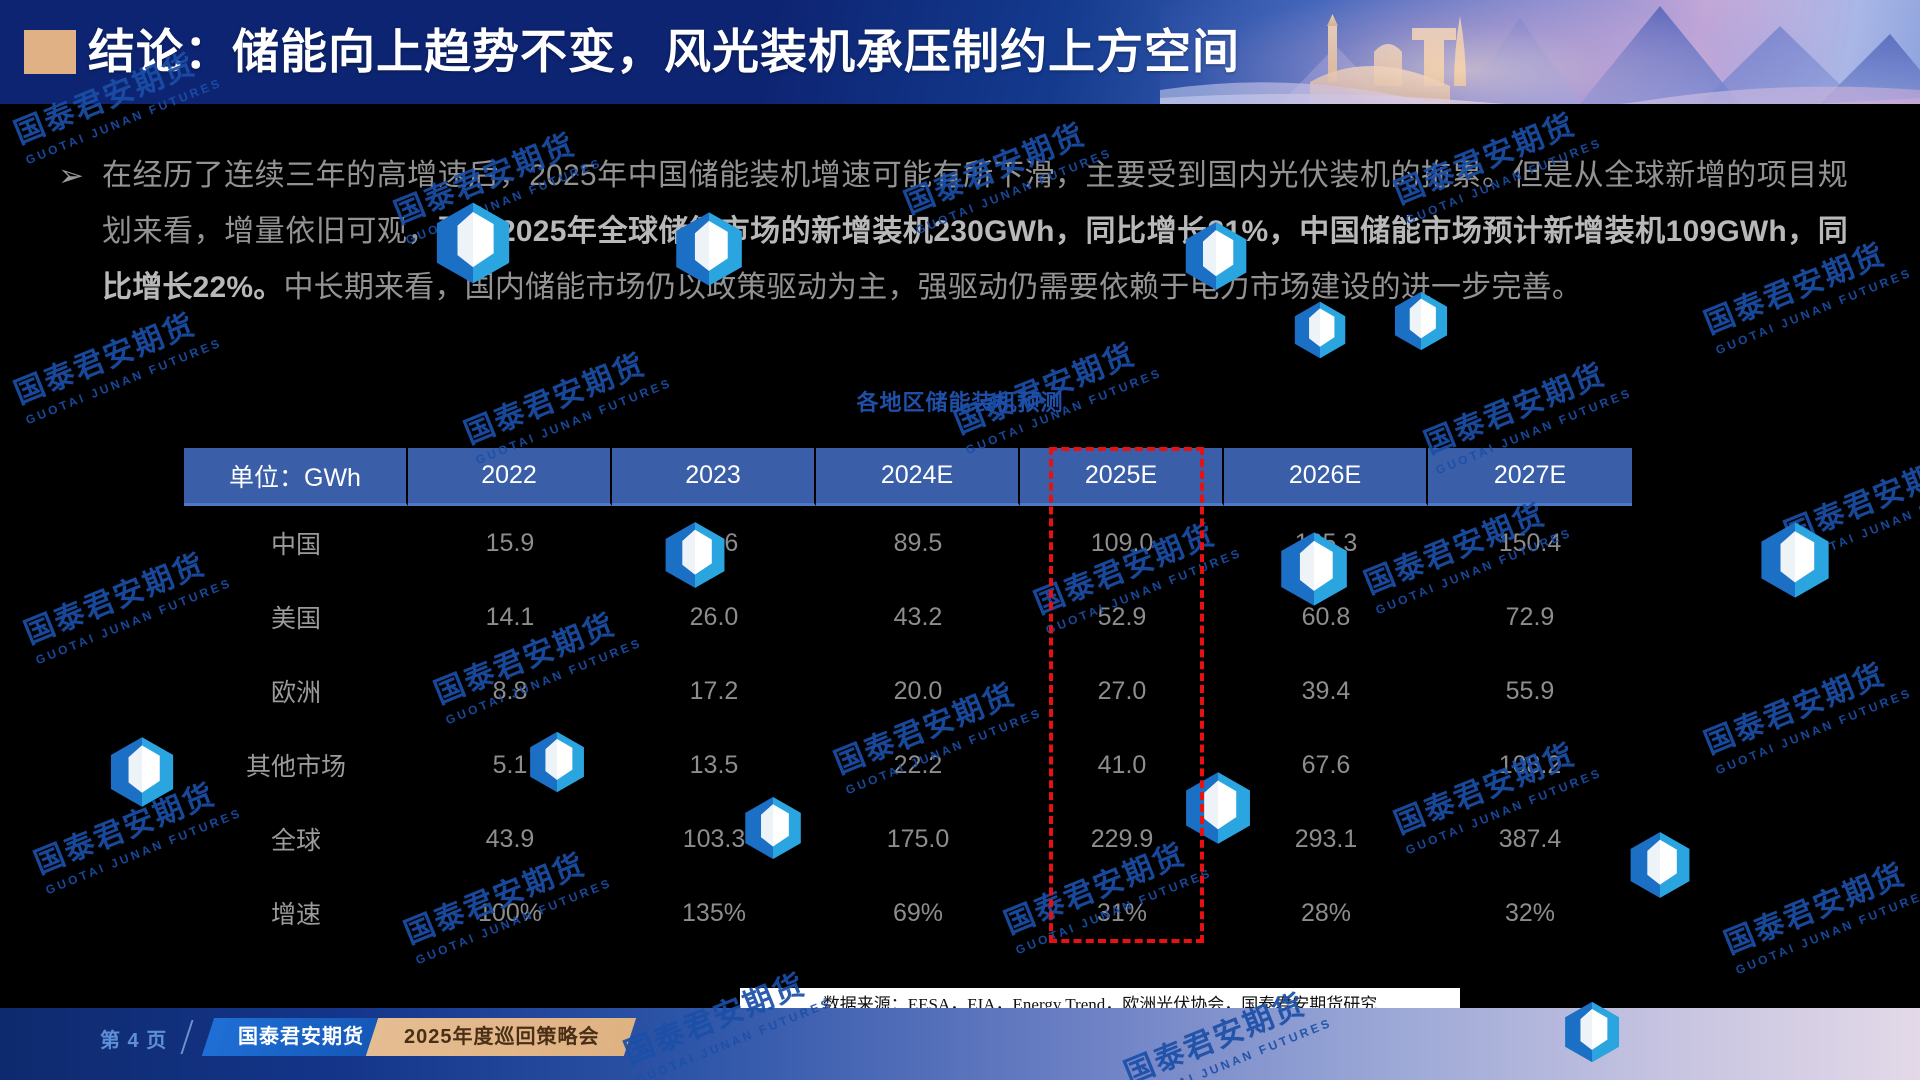  Describe the element at coordinates (1122, 838) in the screenshot. I see `cell-global-2025e: 229.9` at that location.